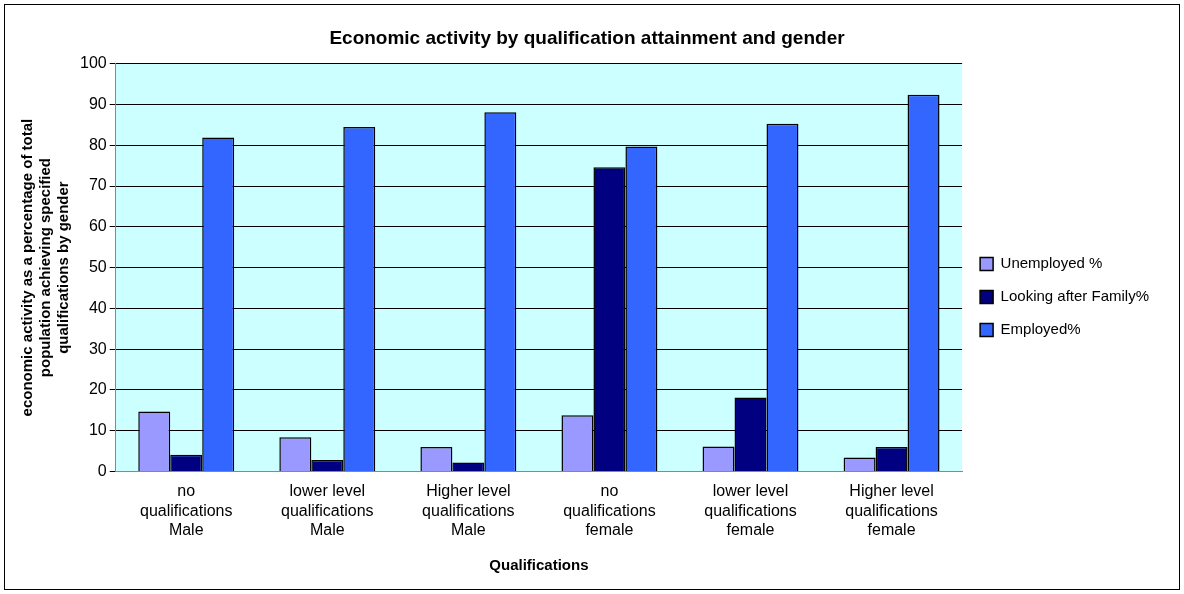  What do you see at coordinates (609, 510) in the screenshot?
I see `x-tick-label: no qualifications female` at bounding box center [609, 510].